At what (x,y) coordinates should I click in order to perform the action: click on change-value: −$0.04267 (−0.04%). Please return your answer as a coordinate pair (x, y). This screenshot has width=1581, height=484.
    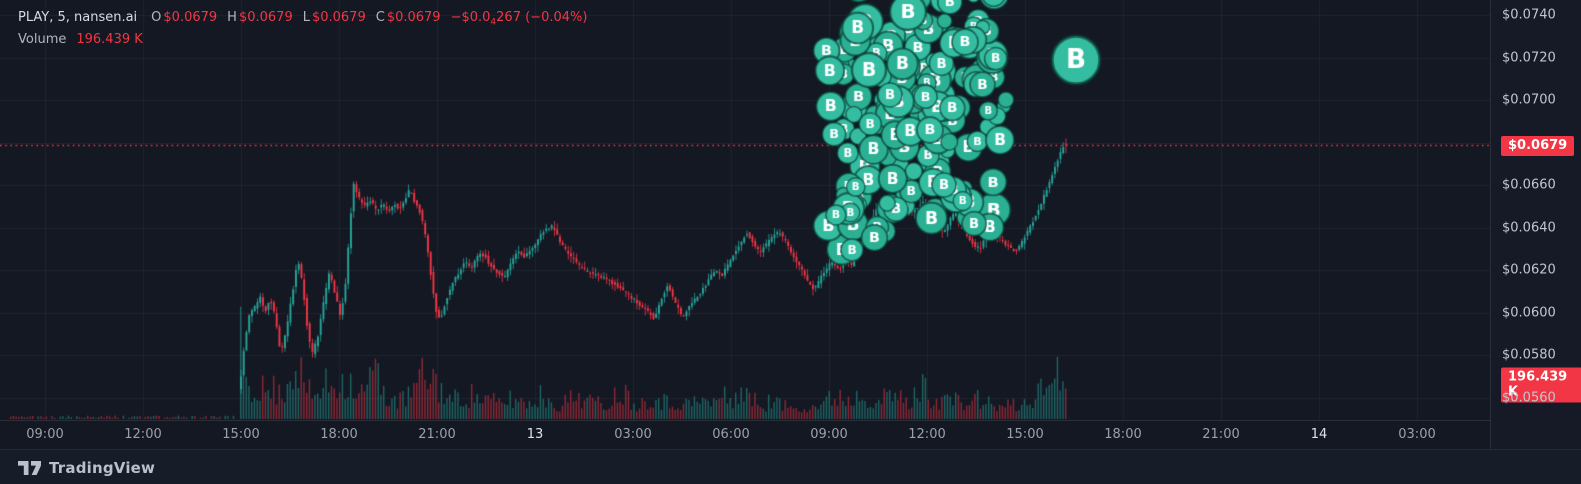
    Looking at the image, I should click on (519, 19).